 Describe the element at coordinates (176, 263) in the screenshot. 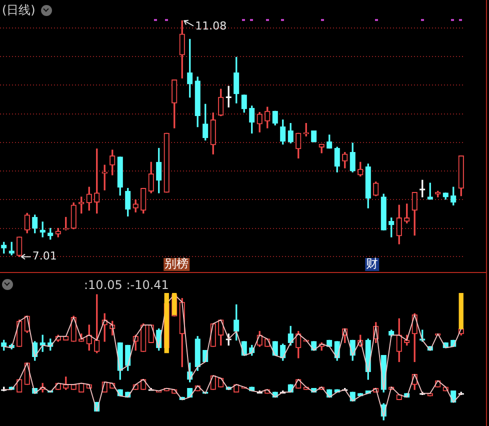

I see `annotation: 别榜` at that location.